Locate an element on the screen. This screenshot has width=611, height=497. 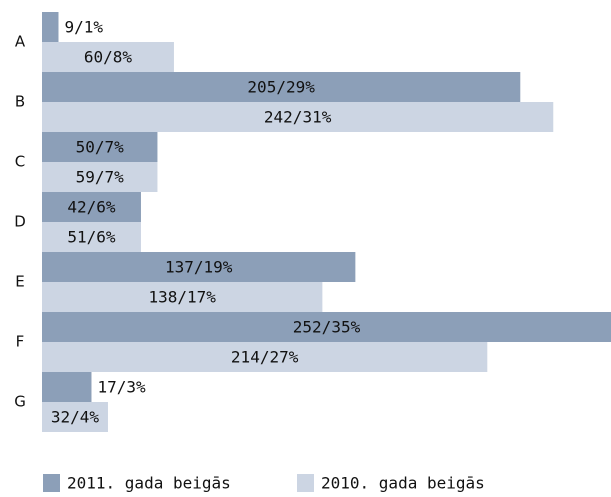
value-label: 205/29% is located at coordinates (281, 87).